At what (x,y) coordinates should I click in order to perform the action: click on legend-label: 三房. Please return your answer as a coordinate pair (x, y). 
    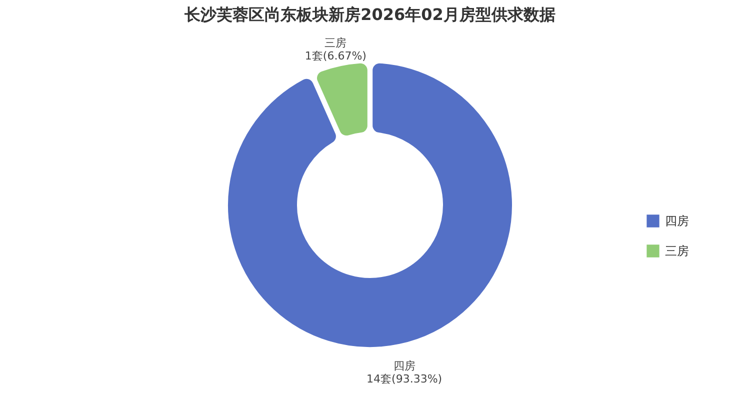
    Looking at the image, I should click on (677, 251).